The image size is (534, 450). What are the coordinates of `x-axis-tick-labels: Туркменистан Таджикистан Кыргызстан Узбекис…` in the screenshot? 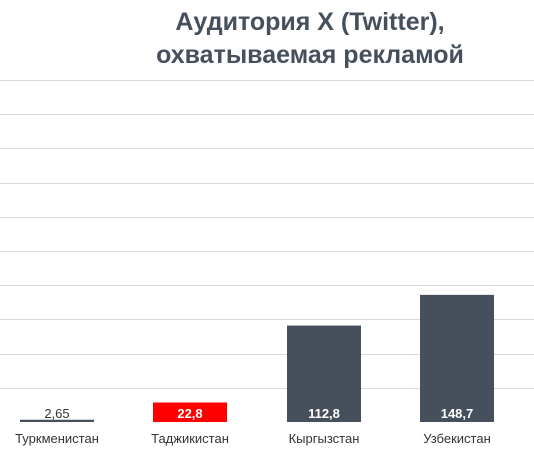 It's located at (253, 438).